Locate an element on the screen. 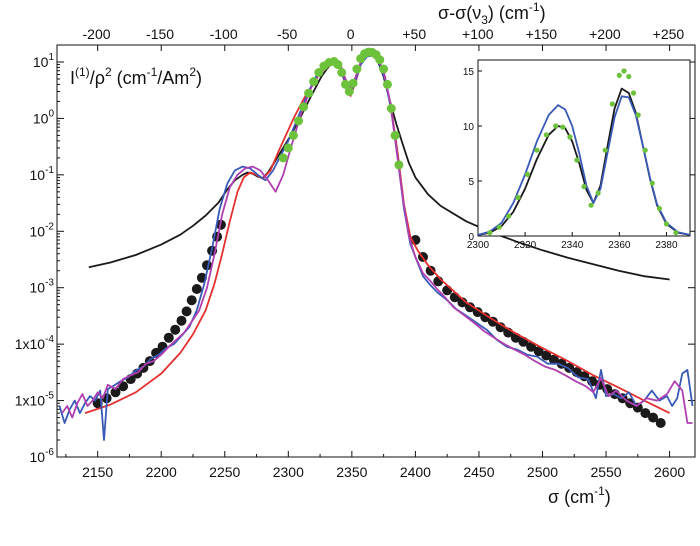 The height and width of the screenshot is (546, 700). inset-x-tick-label: 2320 is located at coordinates (525, 245).